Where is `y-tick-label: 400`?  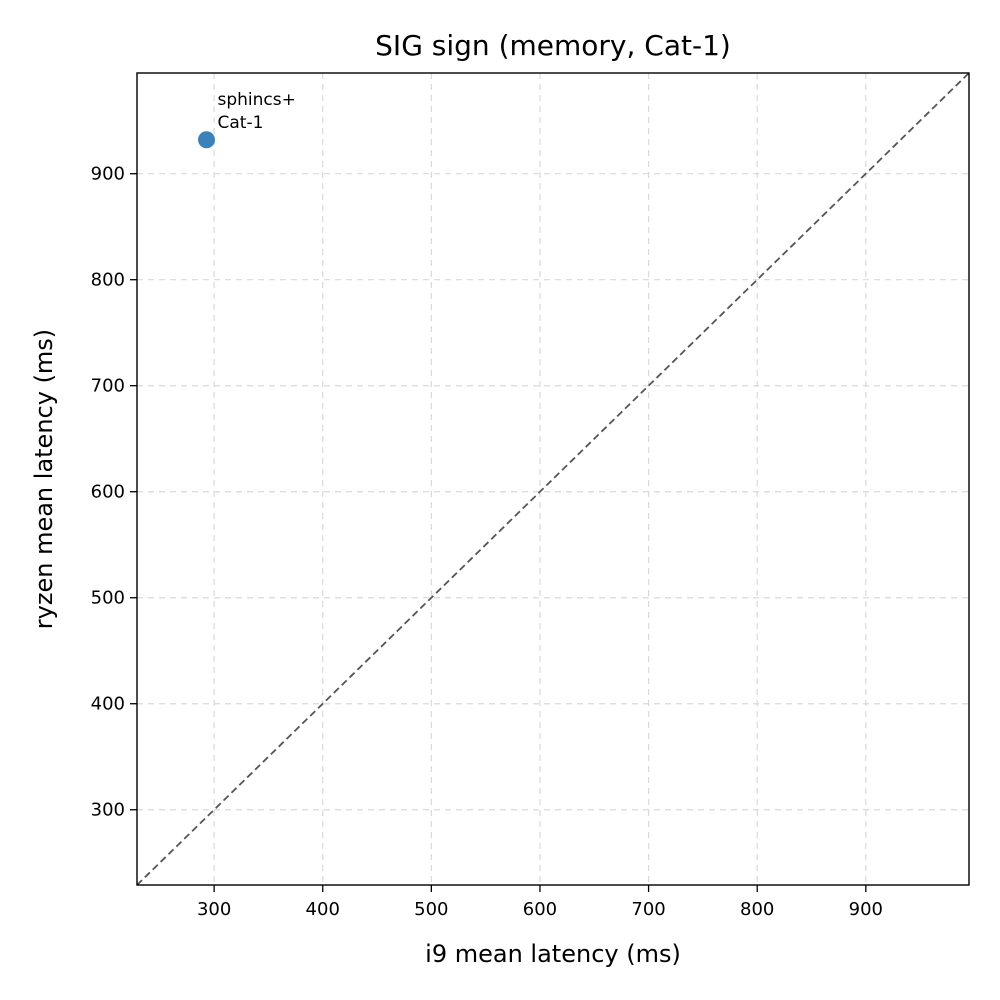
y-tick-label: 400 is located at coordinates (108, 704).